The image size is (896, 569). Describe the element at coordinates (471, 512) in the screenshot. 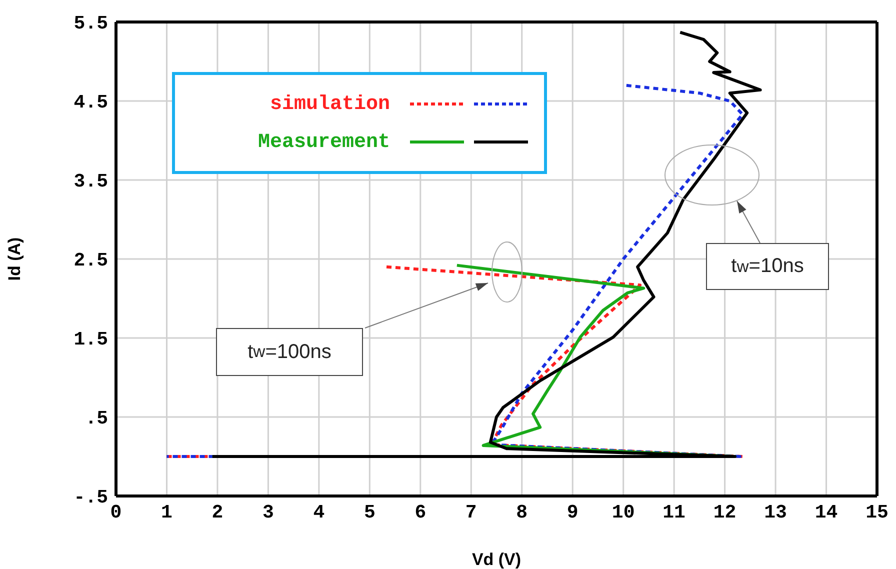

I see `x-tick-label: 7` at that location.